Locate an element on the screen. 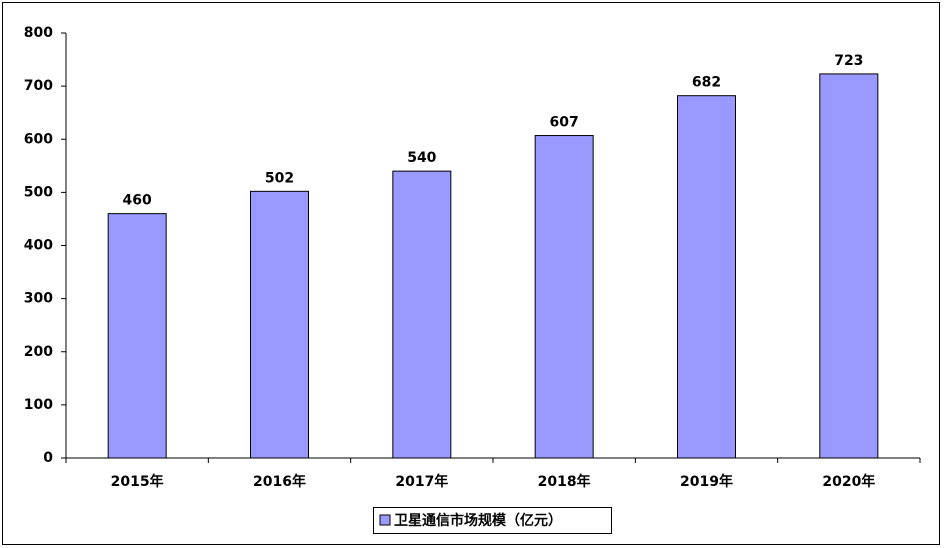 The width and height of the screenshot is (944, 548). x-tick-label: 2017年 is located at coordinates (421, 481).